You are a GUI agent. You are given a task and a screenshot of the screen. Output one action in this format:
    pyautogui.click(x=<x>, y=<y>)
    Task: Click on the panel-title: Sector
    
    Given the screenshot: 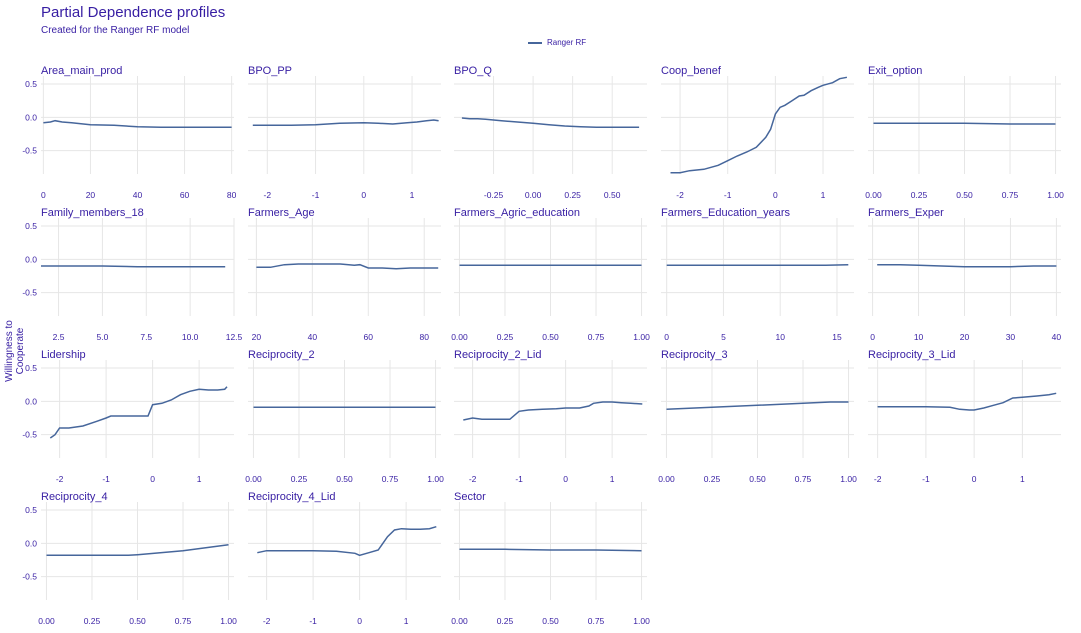 What is the action you would take?
    pyautogui.click(x=470, y=497)
    